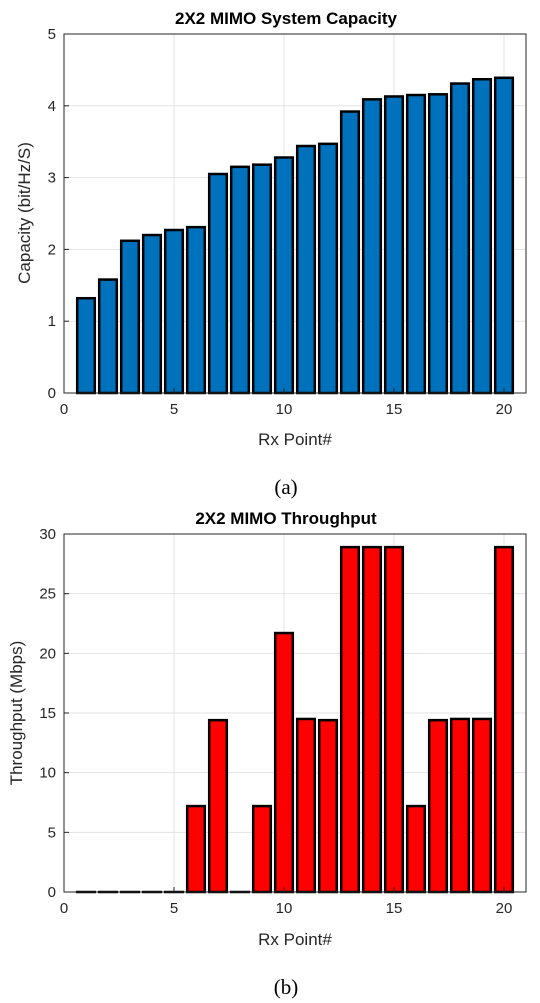  Describe the element at coordinates (285, 487) in the screenshot. I see `chart-caption: (a)` at that location.